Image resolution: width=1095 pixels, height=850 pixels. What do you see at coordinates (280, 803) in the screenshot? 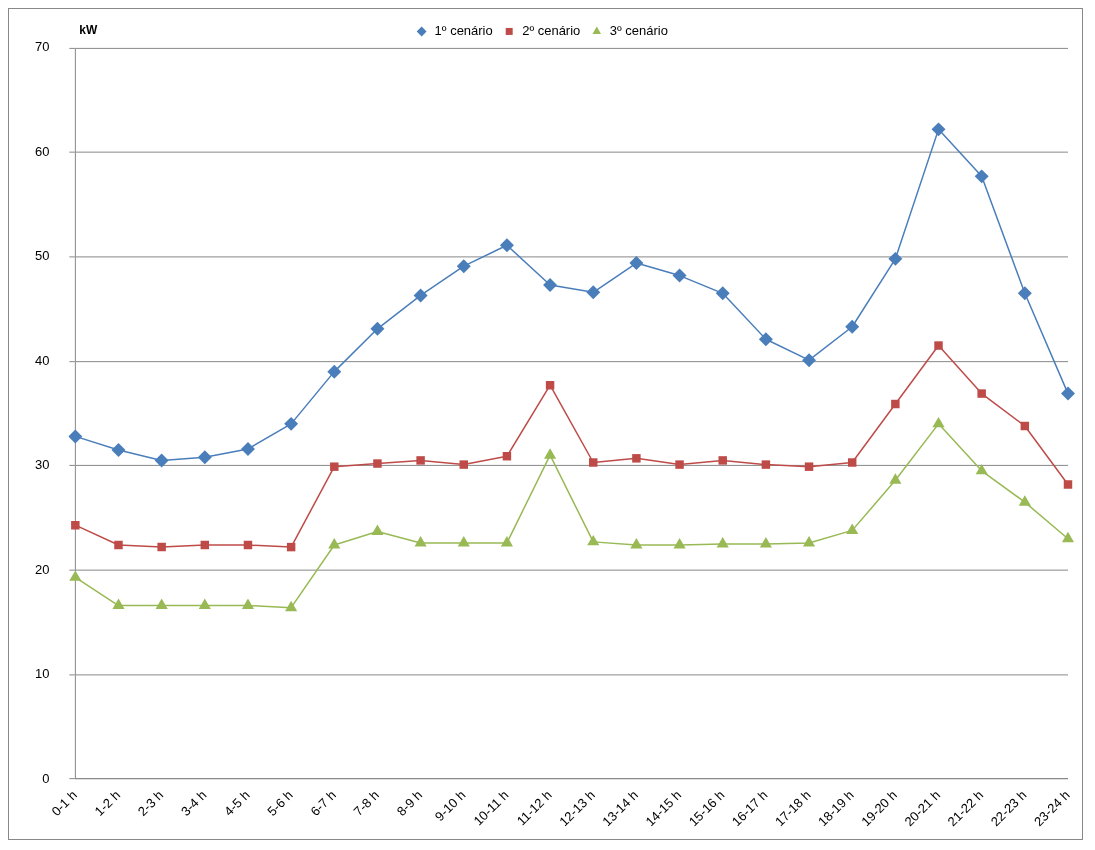
I see `x-tick-label: 5-6 h` at bounding box center [280, 803].